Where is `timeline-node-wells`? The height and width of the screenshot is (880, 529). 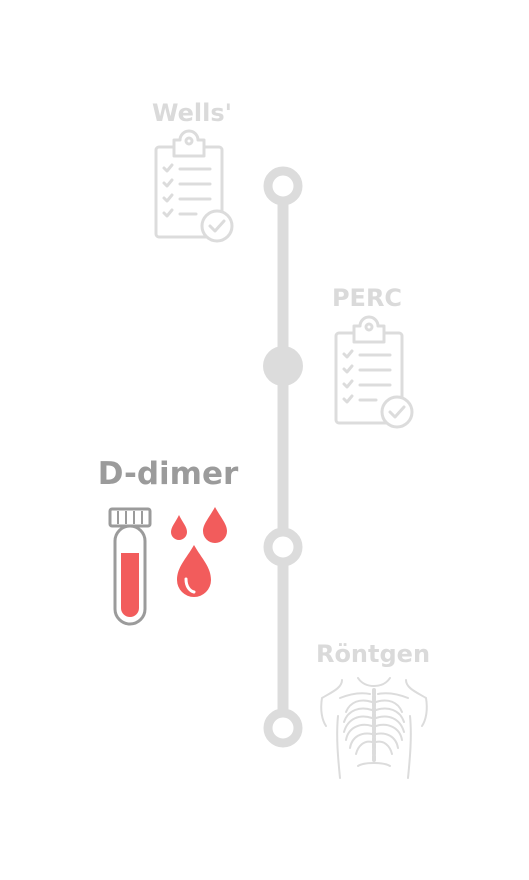
timeline-node-wells is located at coordinates (283, 186).